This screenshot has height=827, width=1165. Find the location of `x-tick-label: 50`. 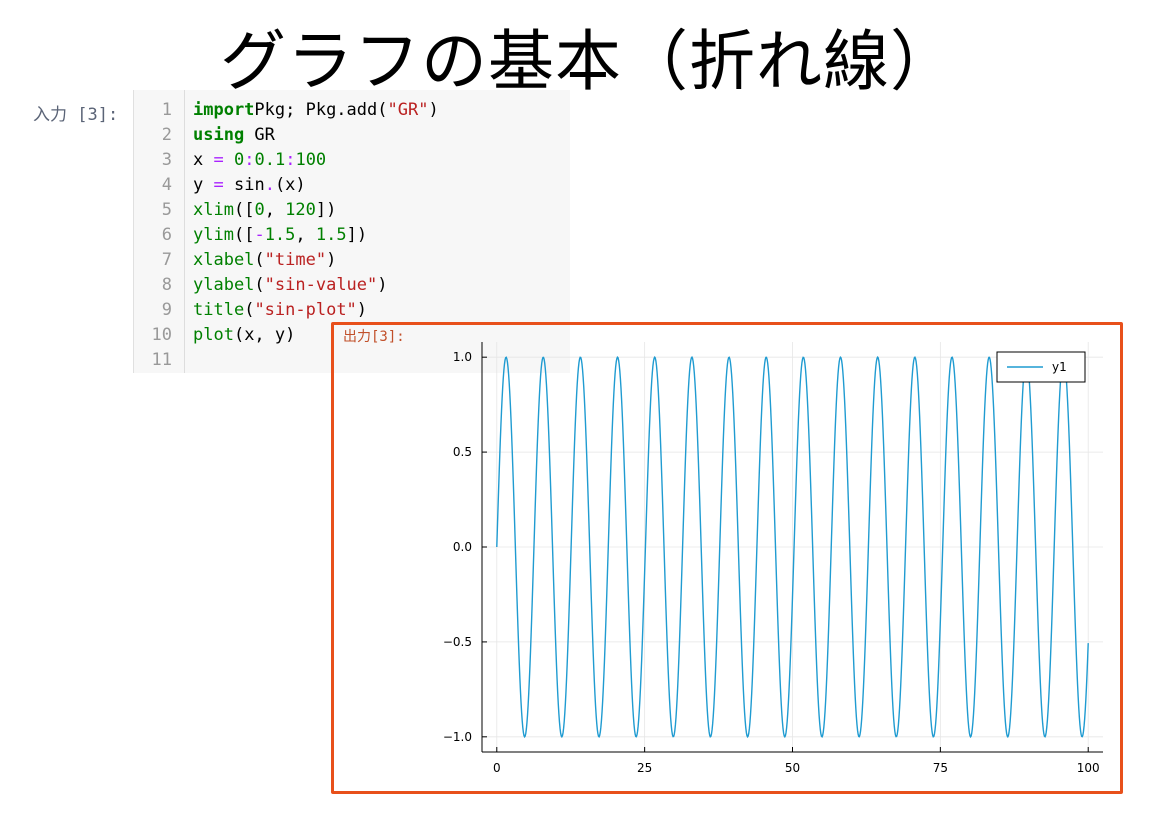

x-tick-label: 50 is located at coordinates (792, 768).